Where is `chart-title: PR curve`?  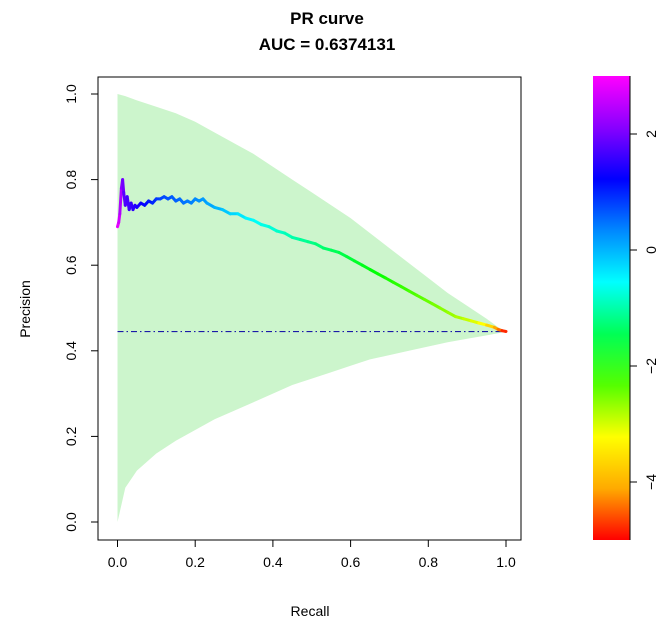
chart-title: PR curve is located at coordinates (327, 18).